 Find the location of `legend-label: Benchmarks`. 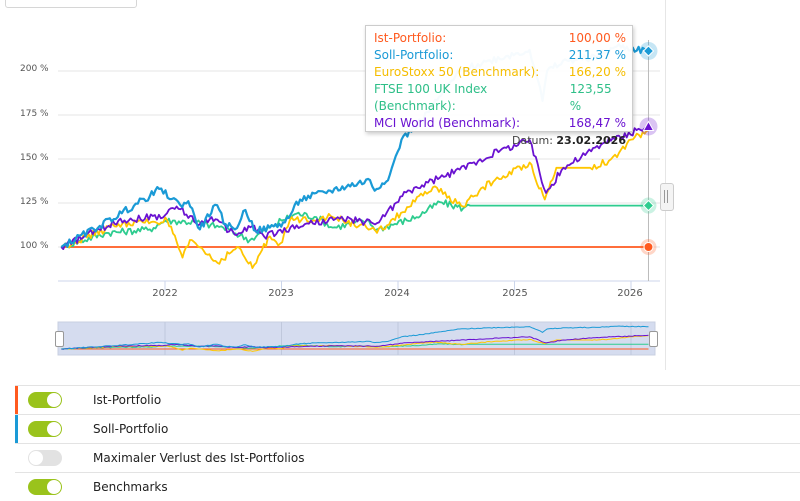

legend-label: Benchmarks is located at coordinates (130, 487).